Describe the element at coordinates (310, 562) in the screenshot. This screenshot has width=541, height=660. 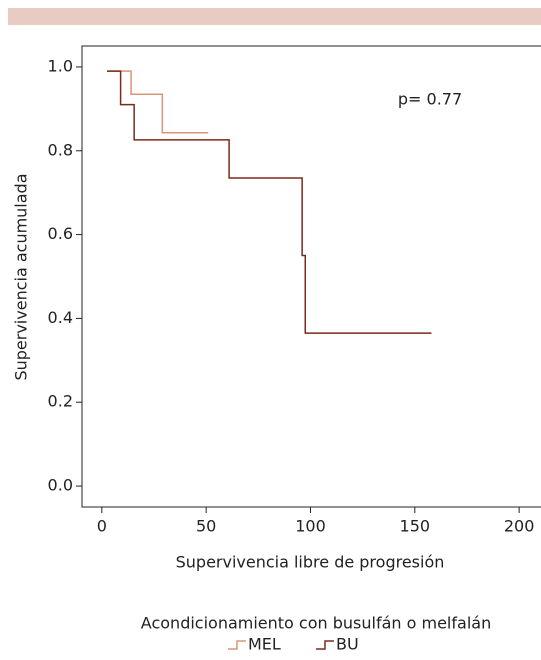
I see `x-axis-label: Supervivencia libre de progresión` at that location.